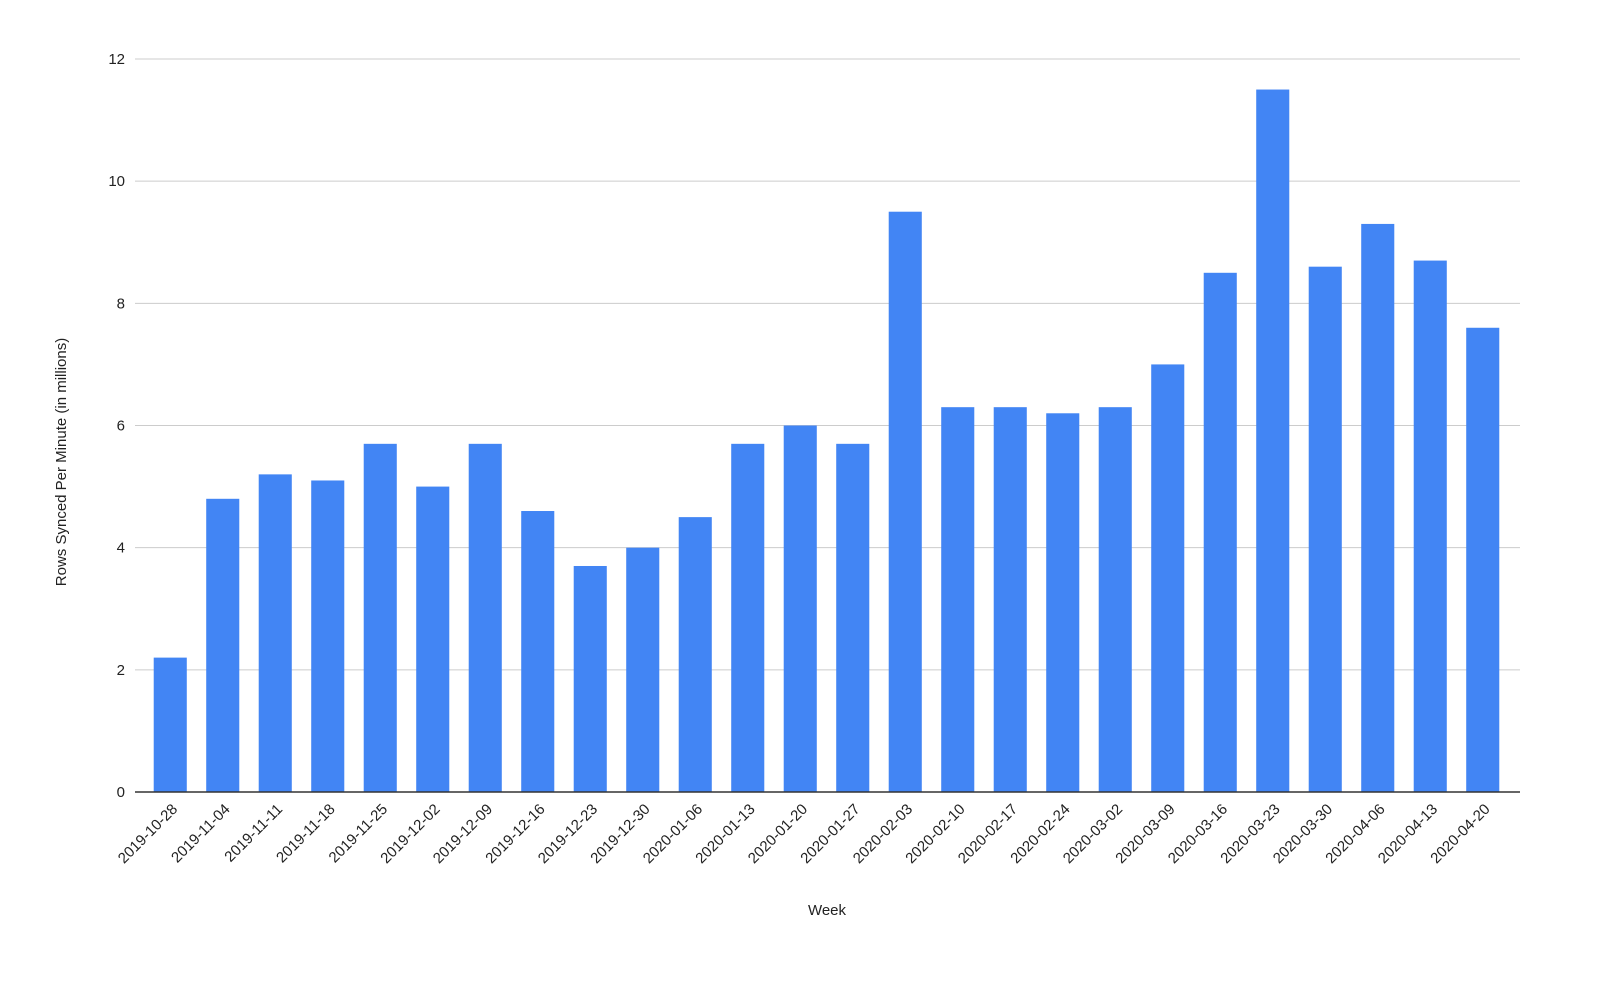  Describe the element at coordinates (116, 181) in the screenshot. I see `y-tick-label: 10` at that location.